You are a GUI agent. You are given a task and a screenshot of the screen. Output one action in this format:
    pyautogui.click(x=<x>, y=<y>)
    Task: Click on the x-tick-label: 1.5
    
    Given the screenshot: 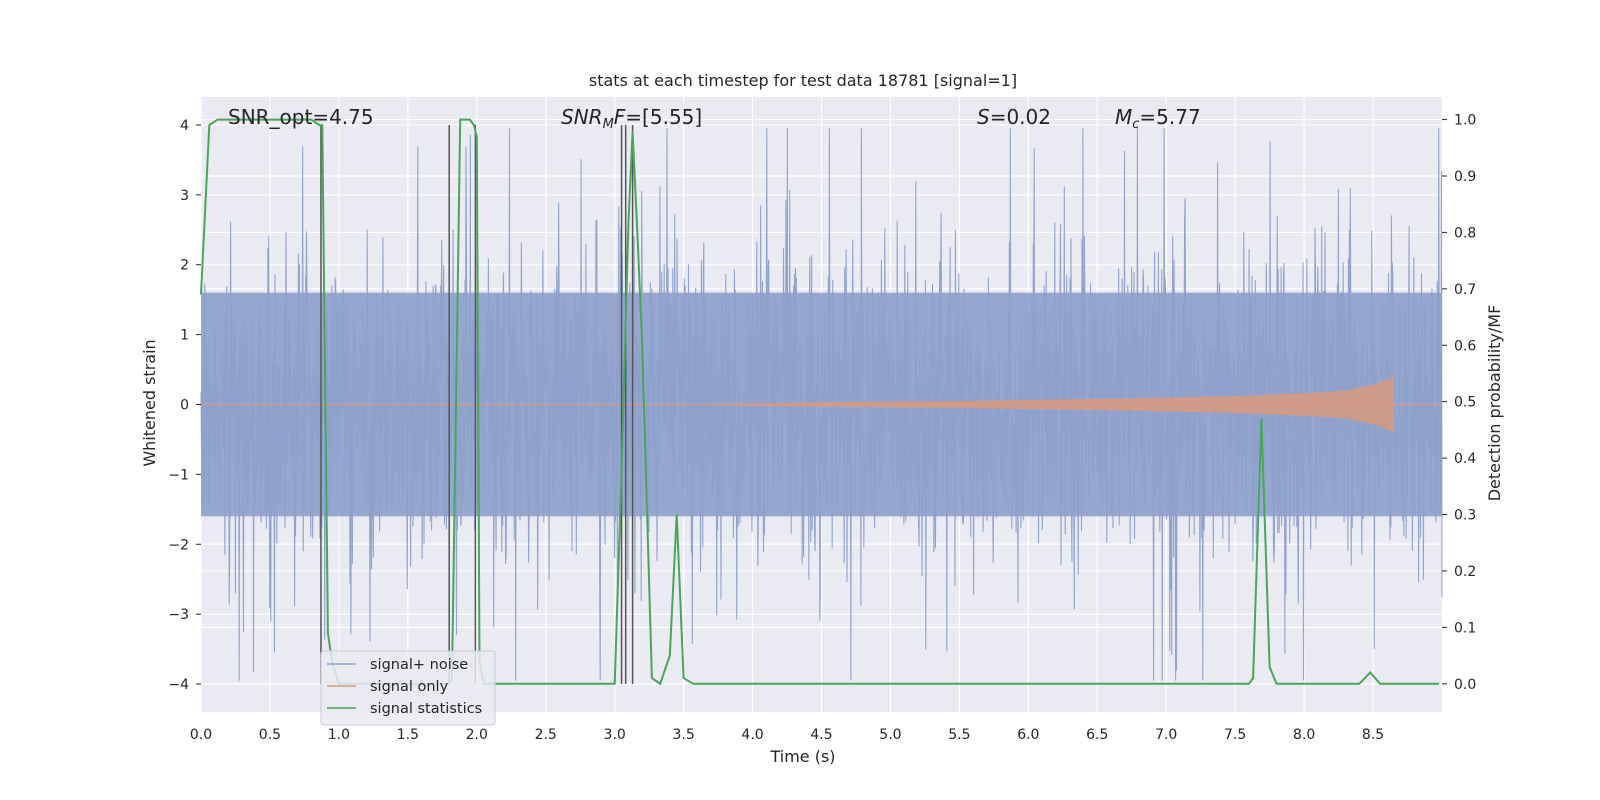 What is the action you would take?
    pyautogui.click(x=408, y=735)
    